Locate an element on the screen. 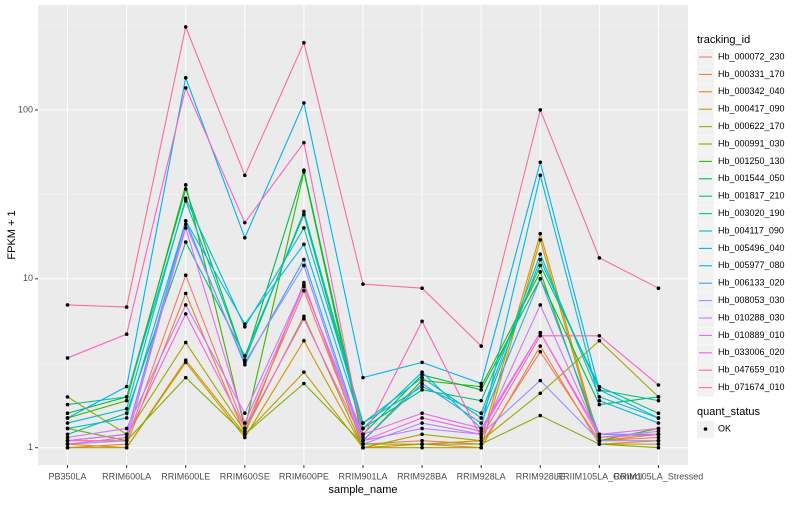 Image resolution: width=800 pixels, height=505 pixels. legend-label: Hb_005496_040 is located at coordinates (751, 248).